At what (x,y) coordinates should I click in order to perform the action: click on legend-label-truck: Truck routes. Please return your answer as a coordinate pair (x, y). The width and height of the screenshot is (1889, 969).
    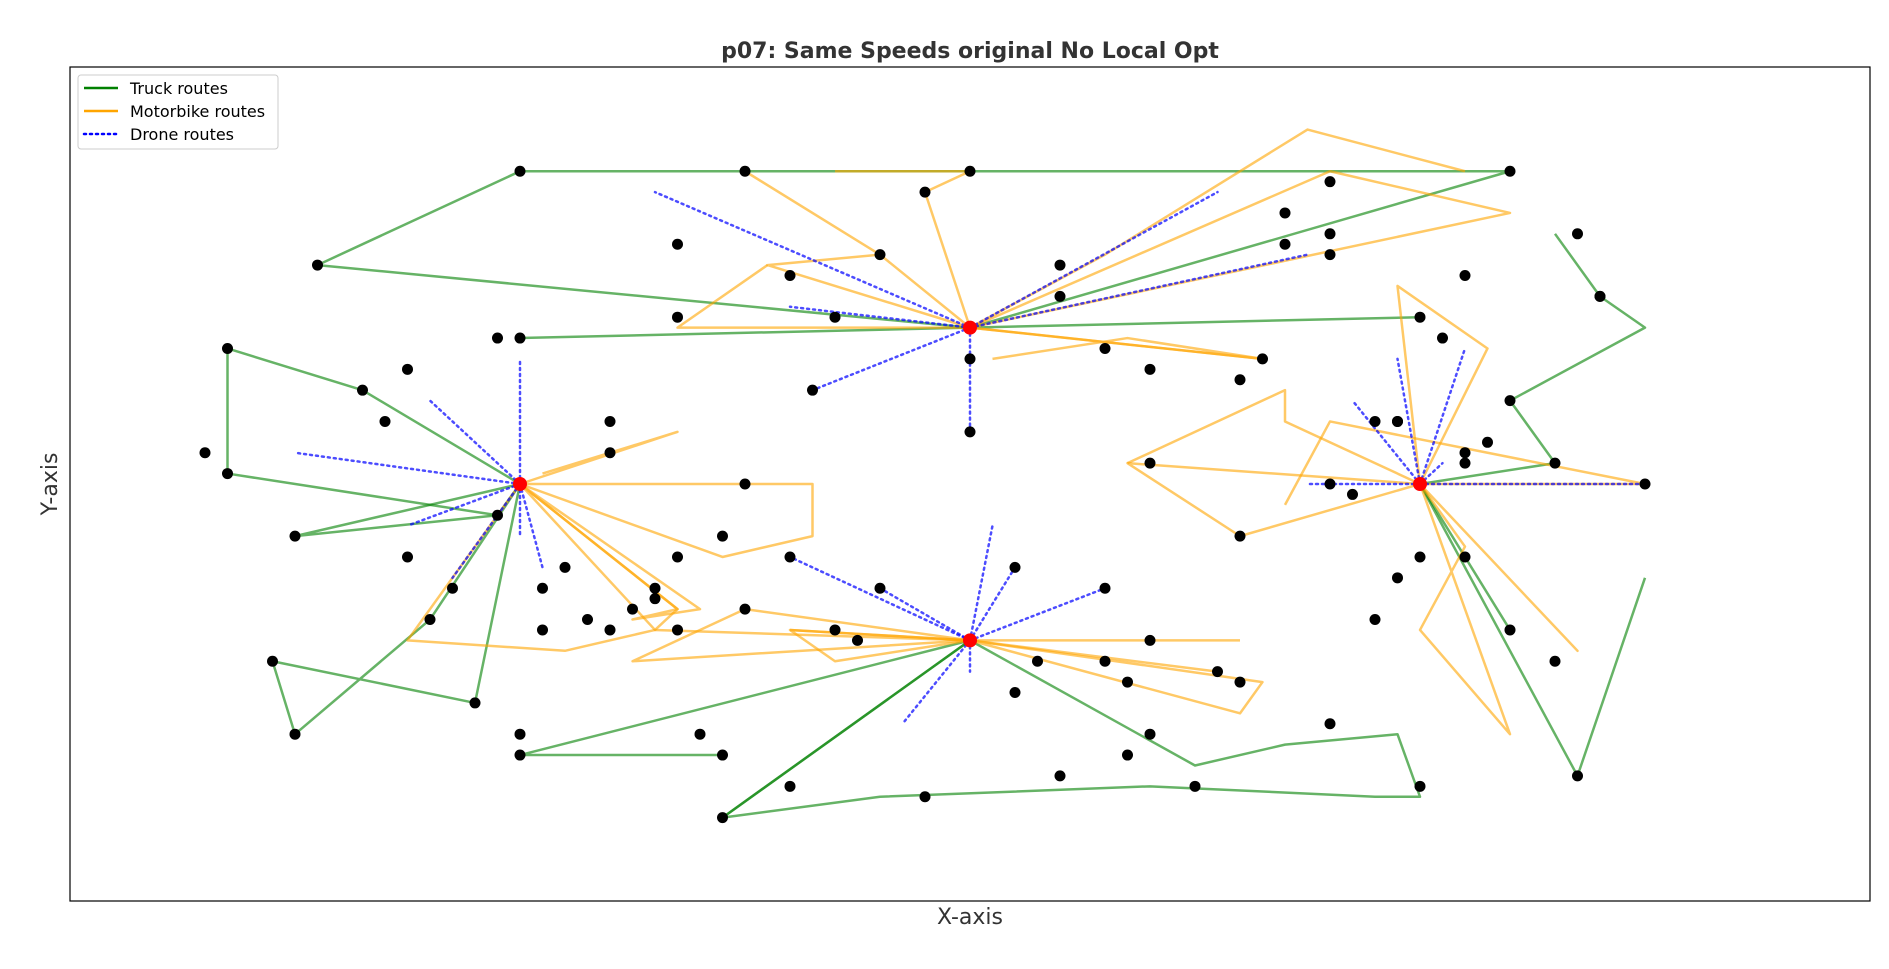
    Looking at the image, I should click on (178, 88).